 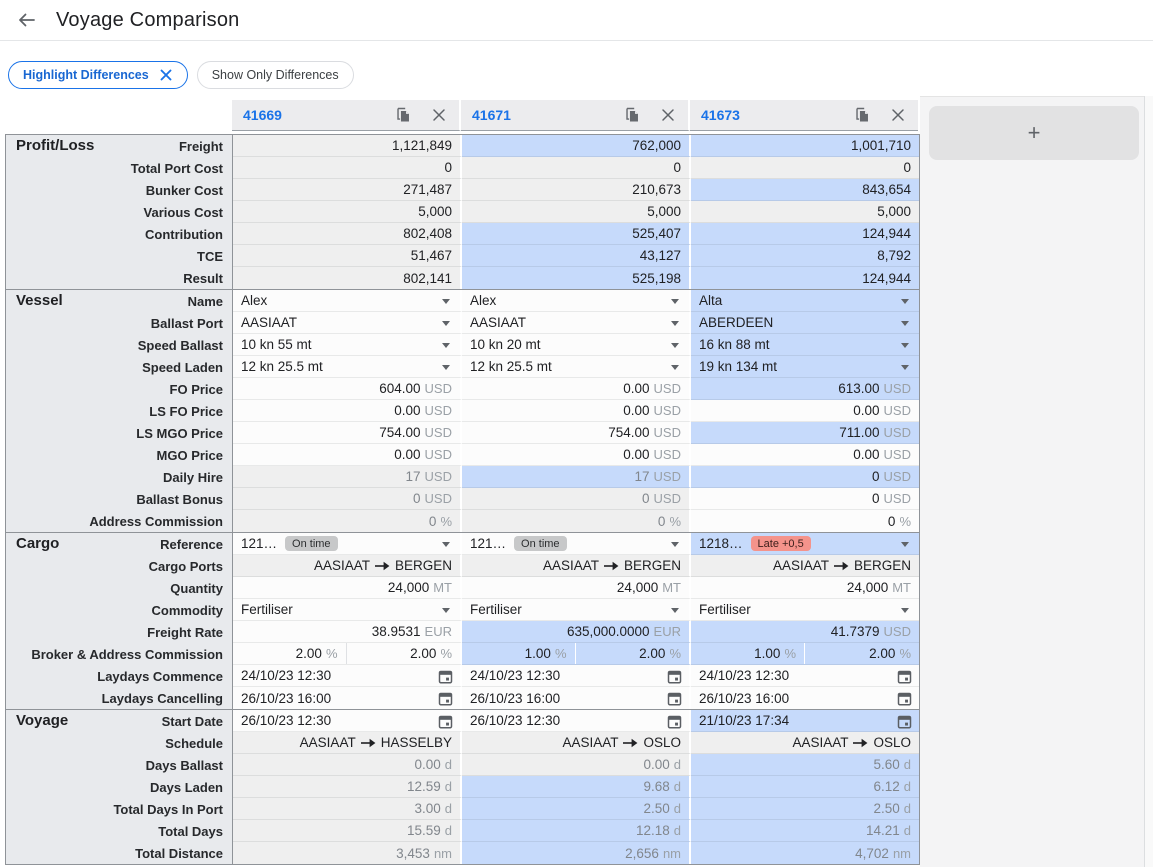 I want to click on cell-ls-fo-price-41669: 0.00 USD, so click(x=347, y=411).